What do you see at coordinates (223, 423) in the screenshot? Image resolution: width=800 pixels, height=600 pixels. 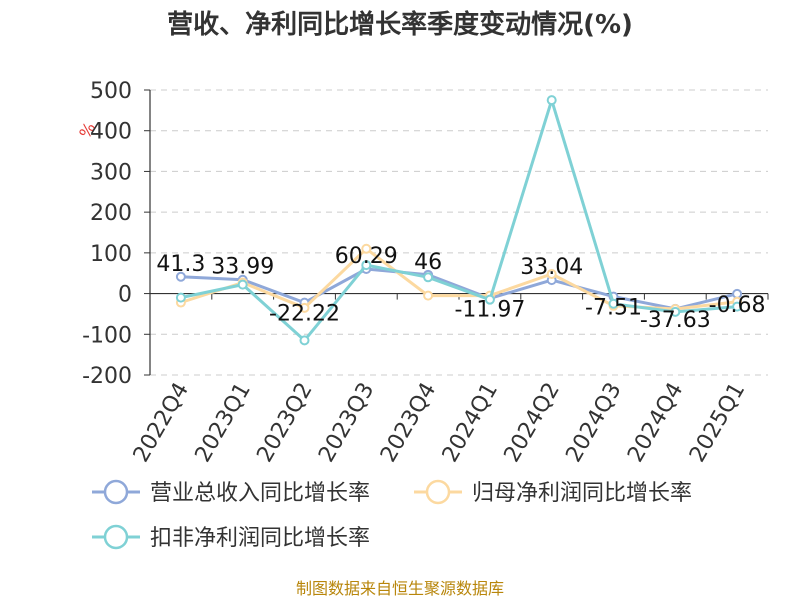 I see `x-tick-label: 2023Q1` at bounding box center [223, 423].